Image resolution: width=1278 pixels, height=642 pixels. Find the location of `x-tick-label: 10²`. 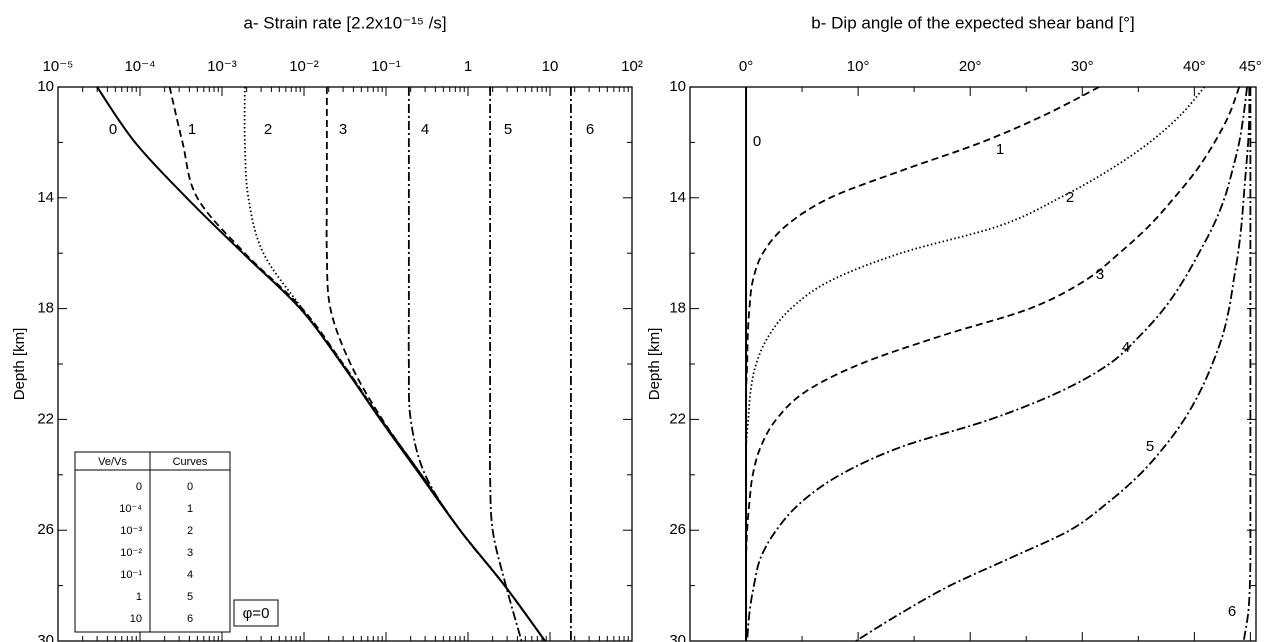

x-tick-label: 10² is located at coordinates (632, 66).